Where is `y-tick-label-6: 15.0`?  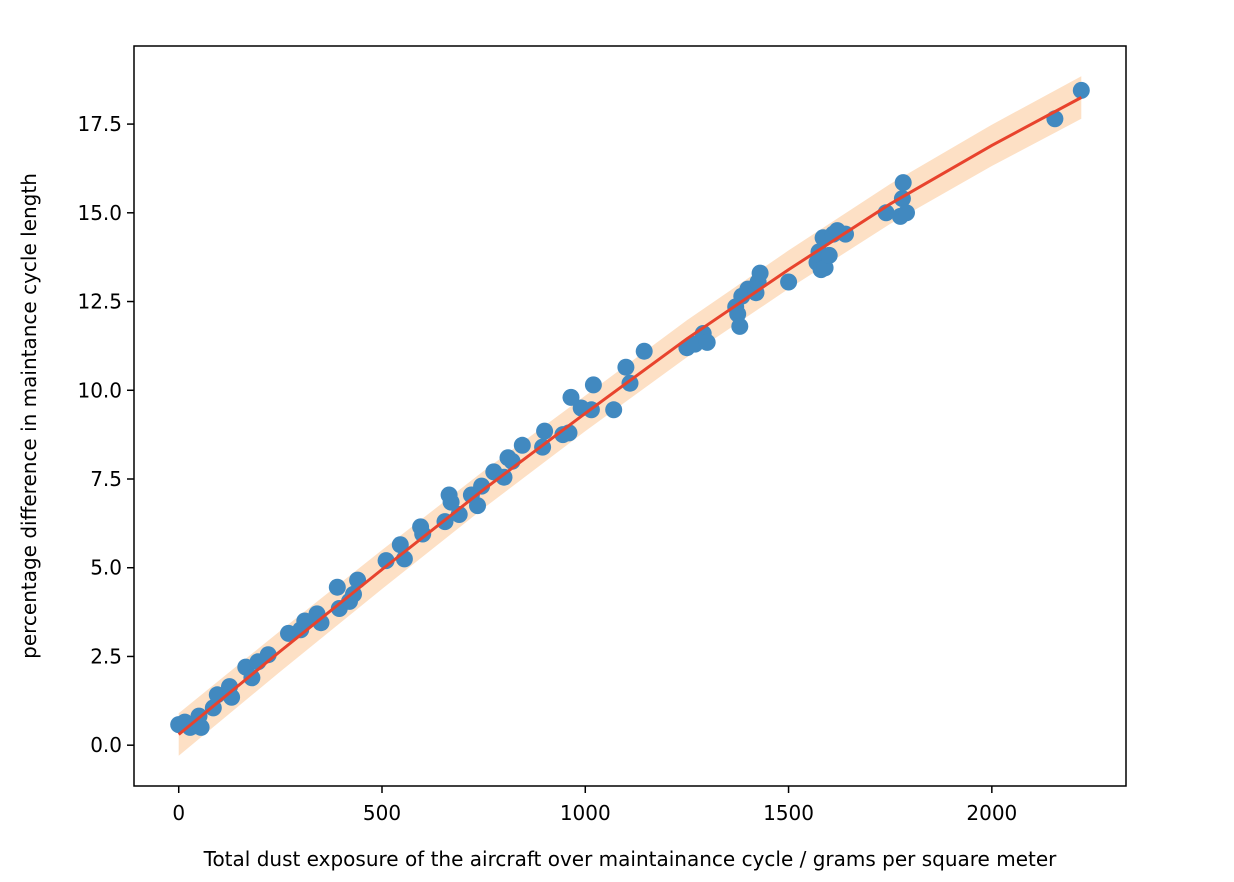
y-tick-label-6: 15.0 is located at coordinates (99, 213).